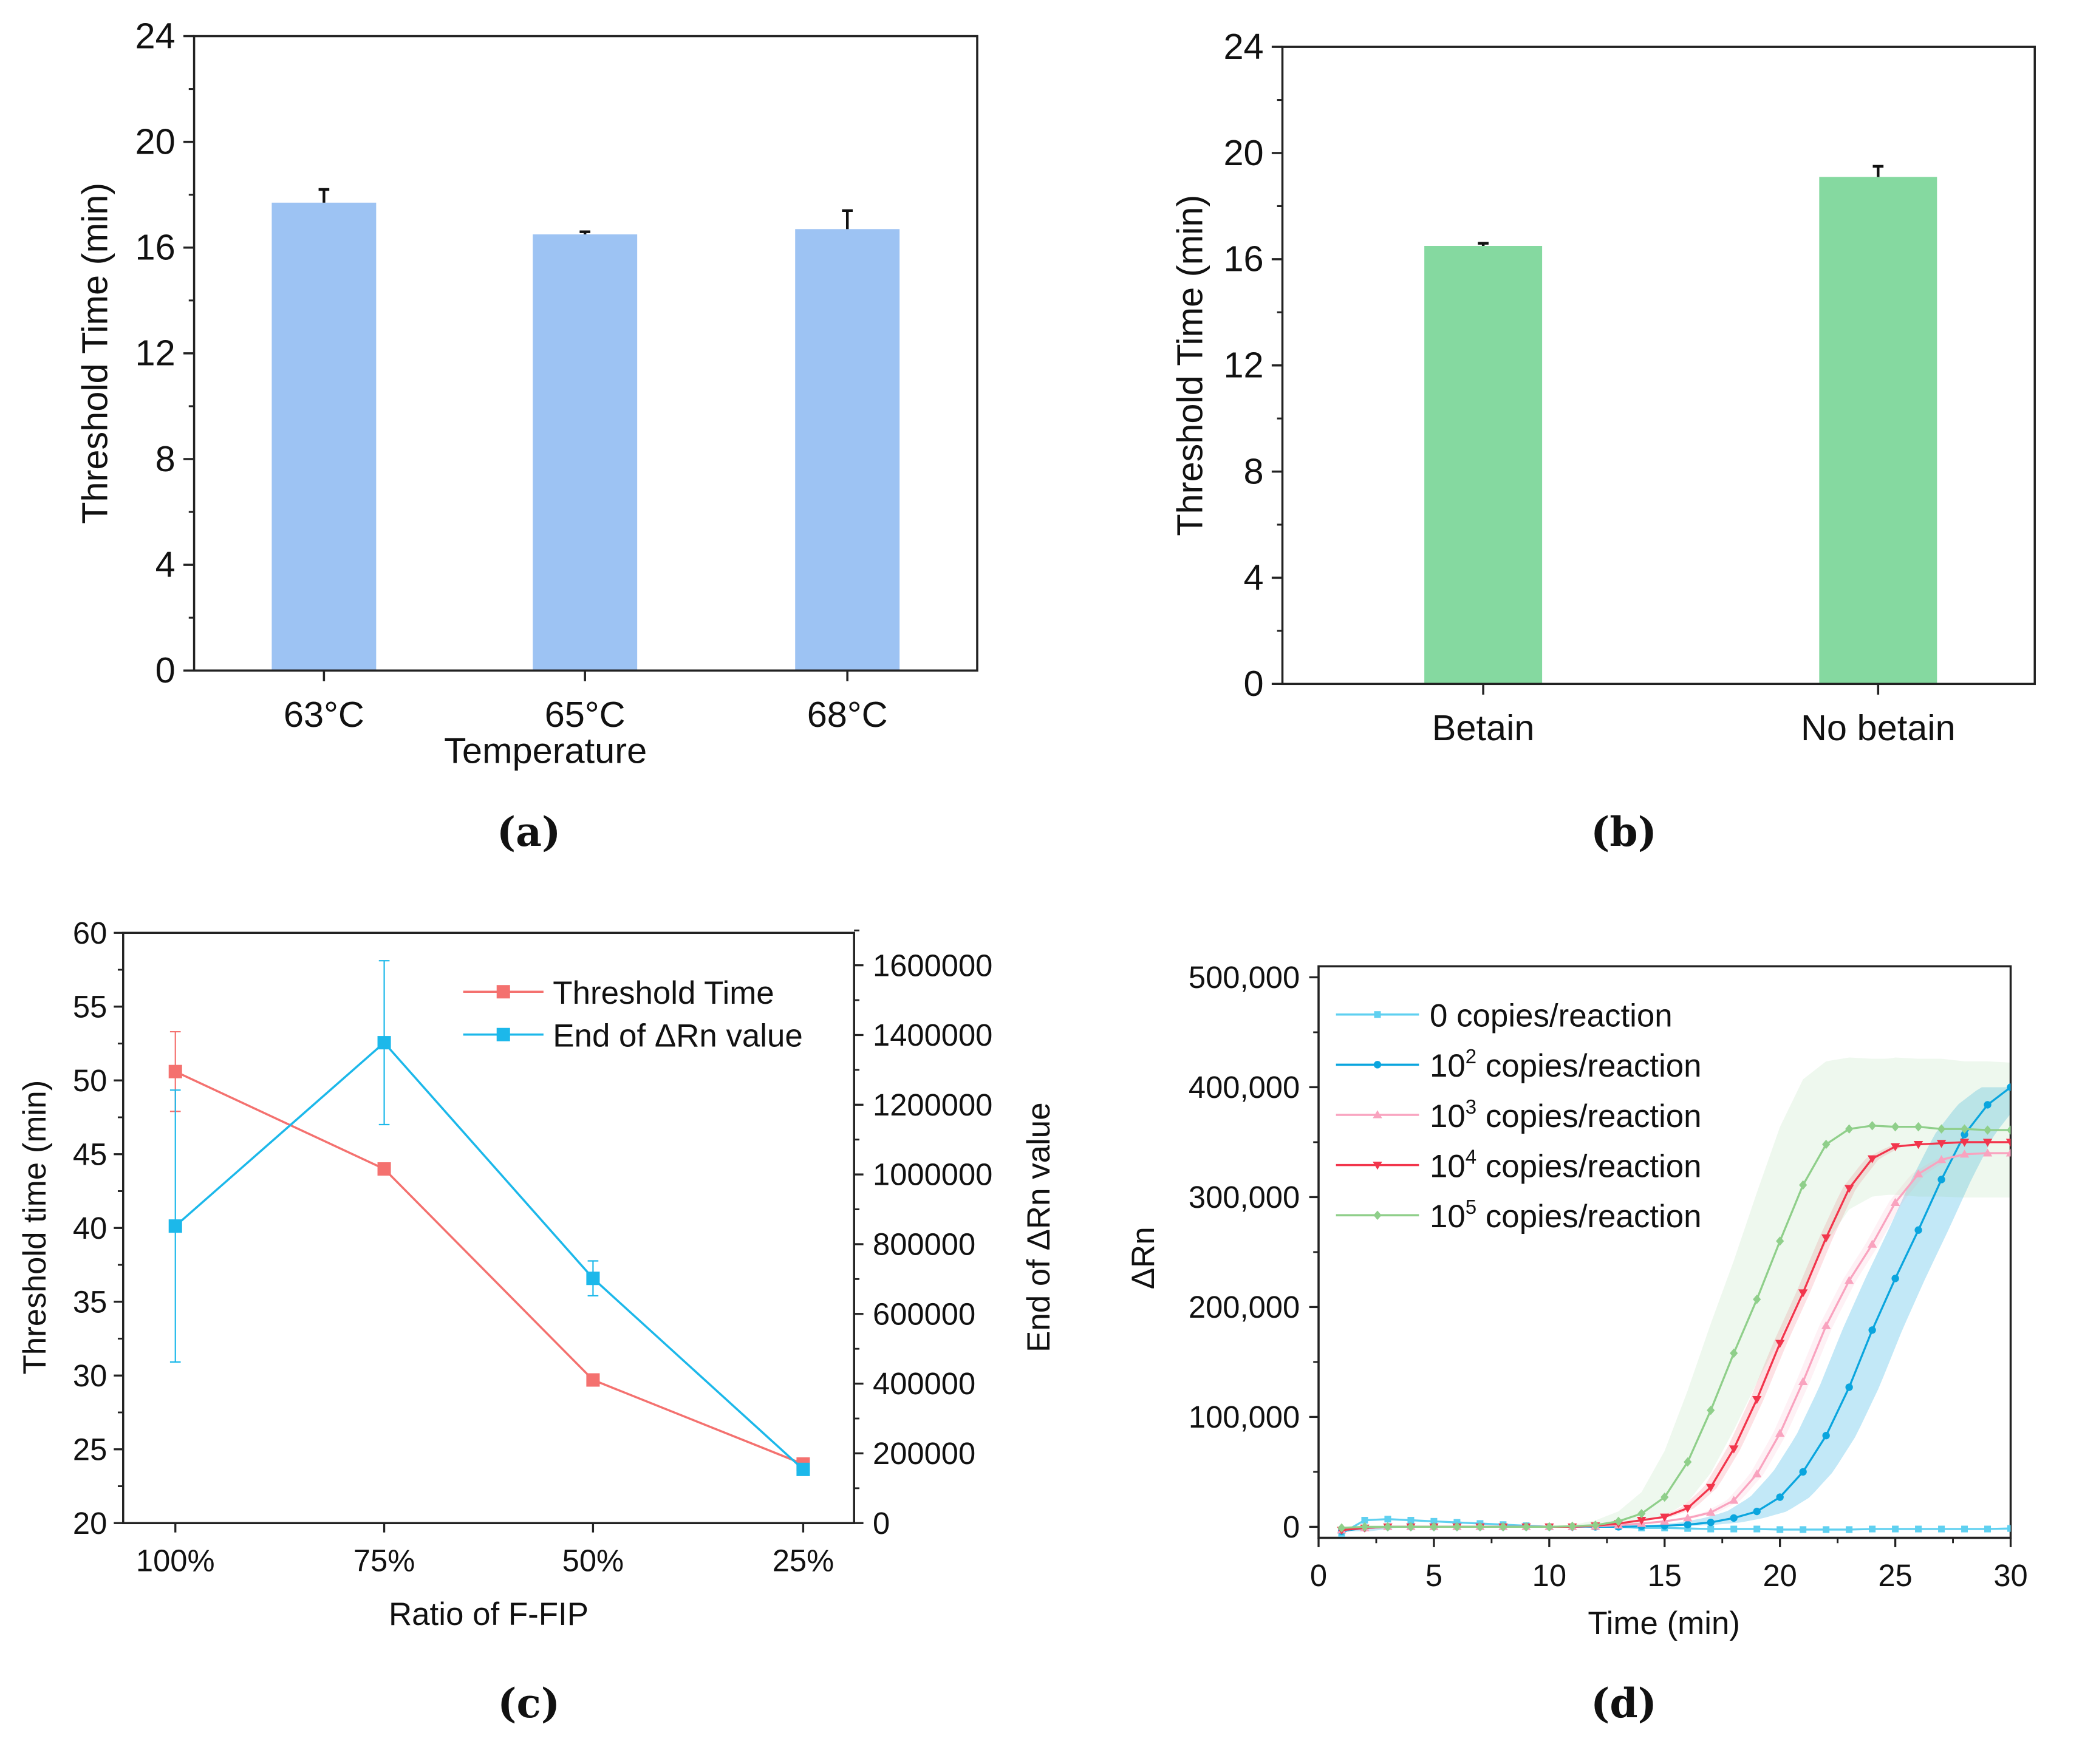 This screenshot has width=2099, height=1764. I want to click on y-tick-label: 12, so click(156, 353).